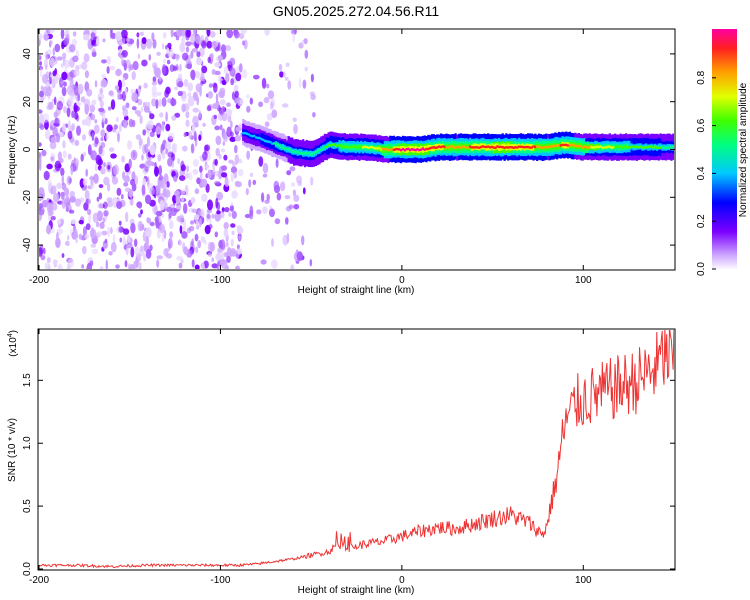  I want to click on spectrogram-noise, so click(177, 149).